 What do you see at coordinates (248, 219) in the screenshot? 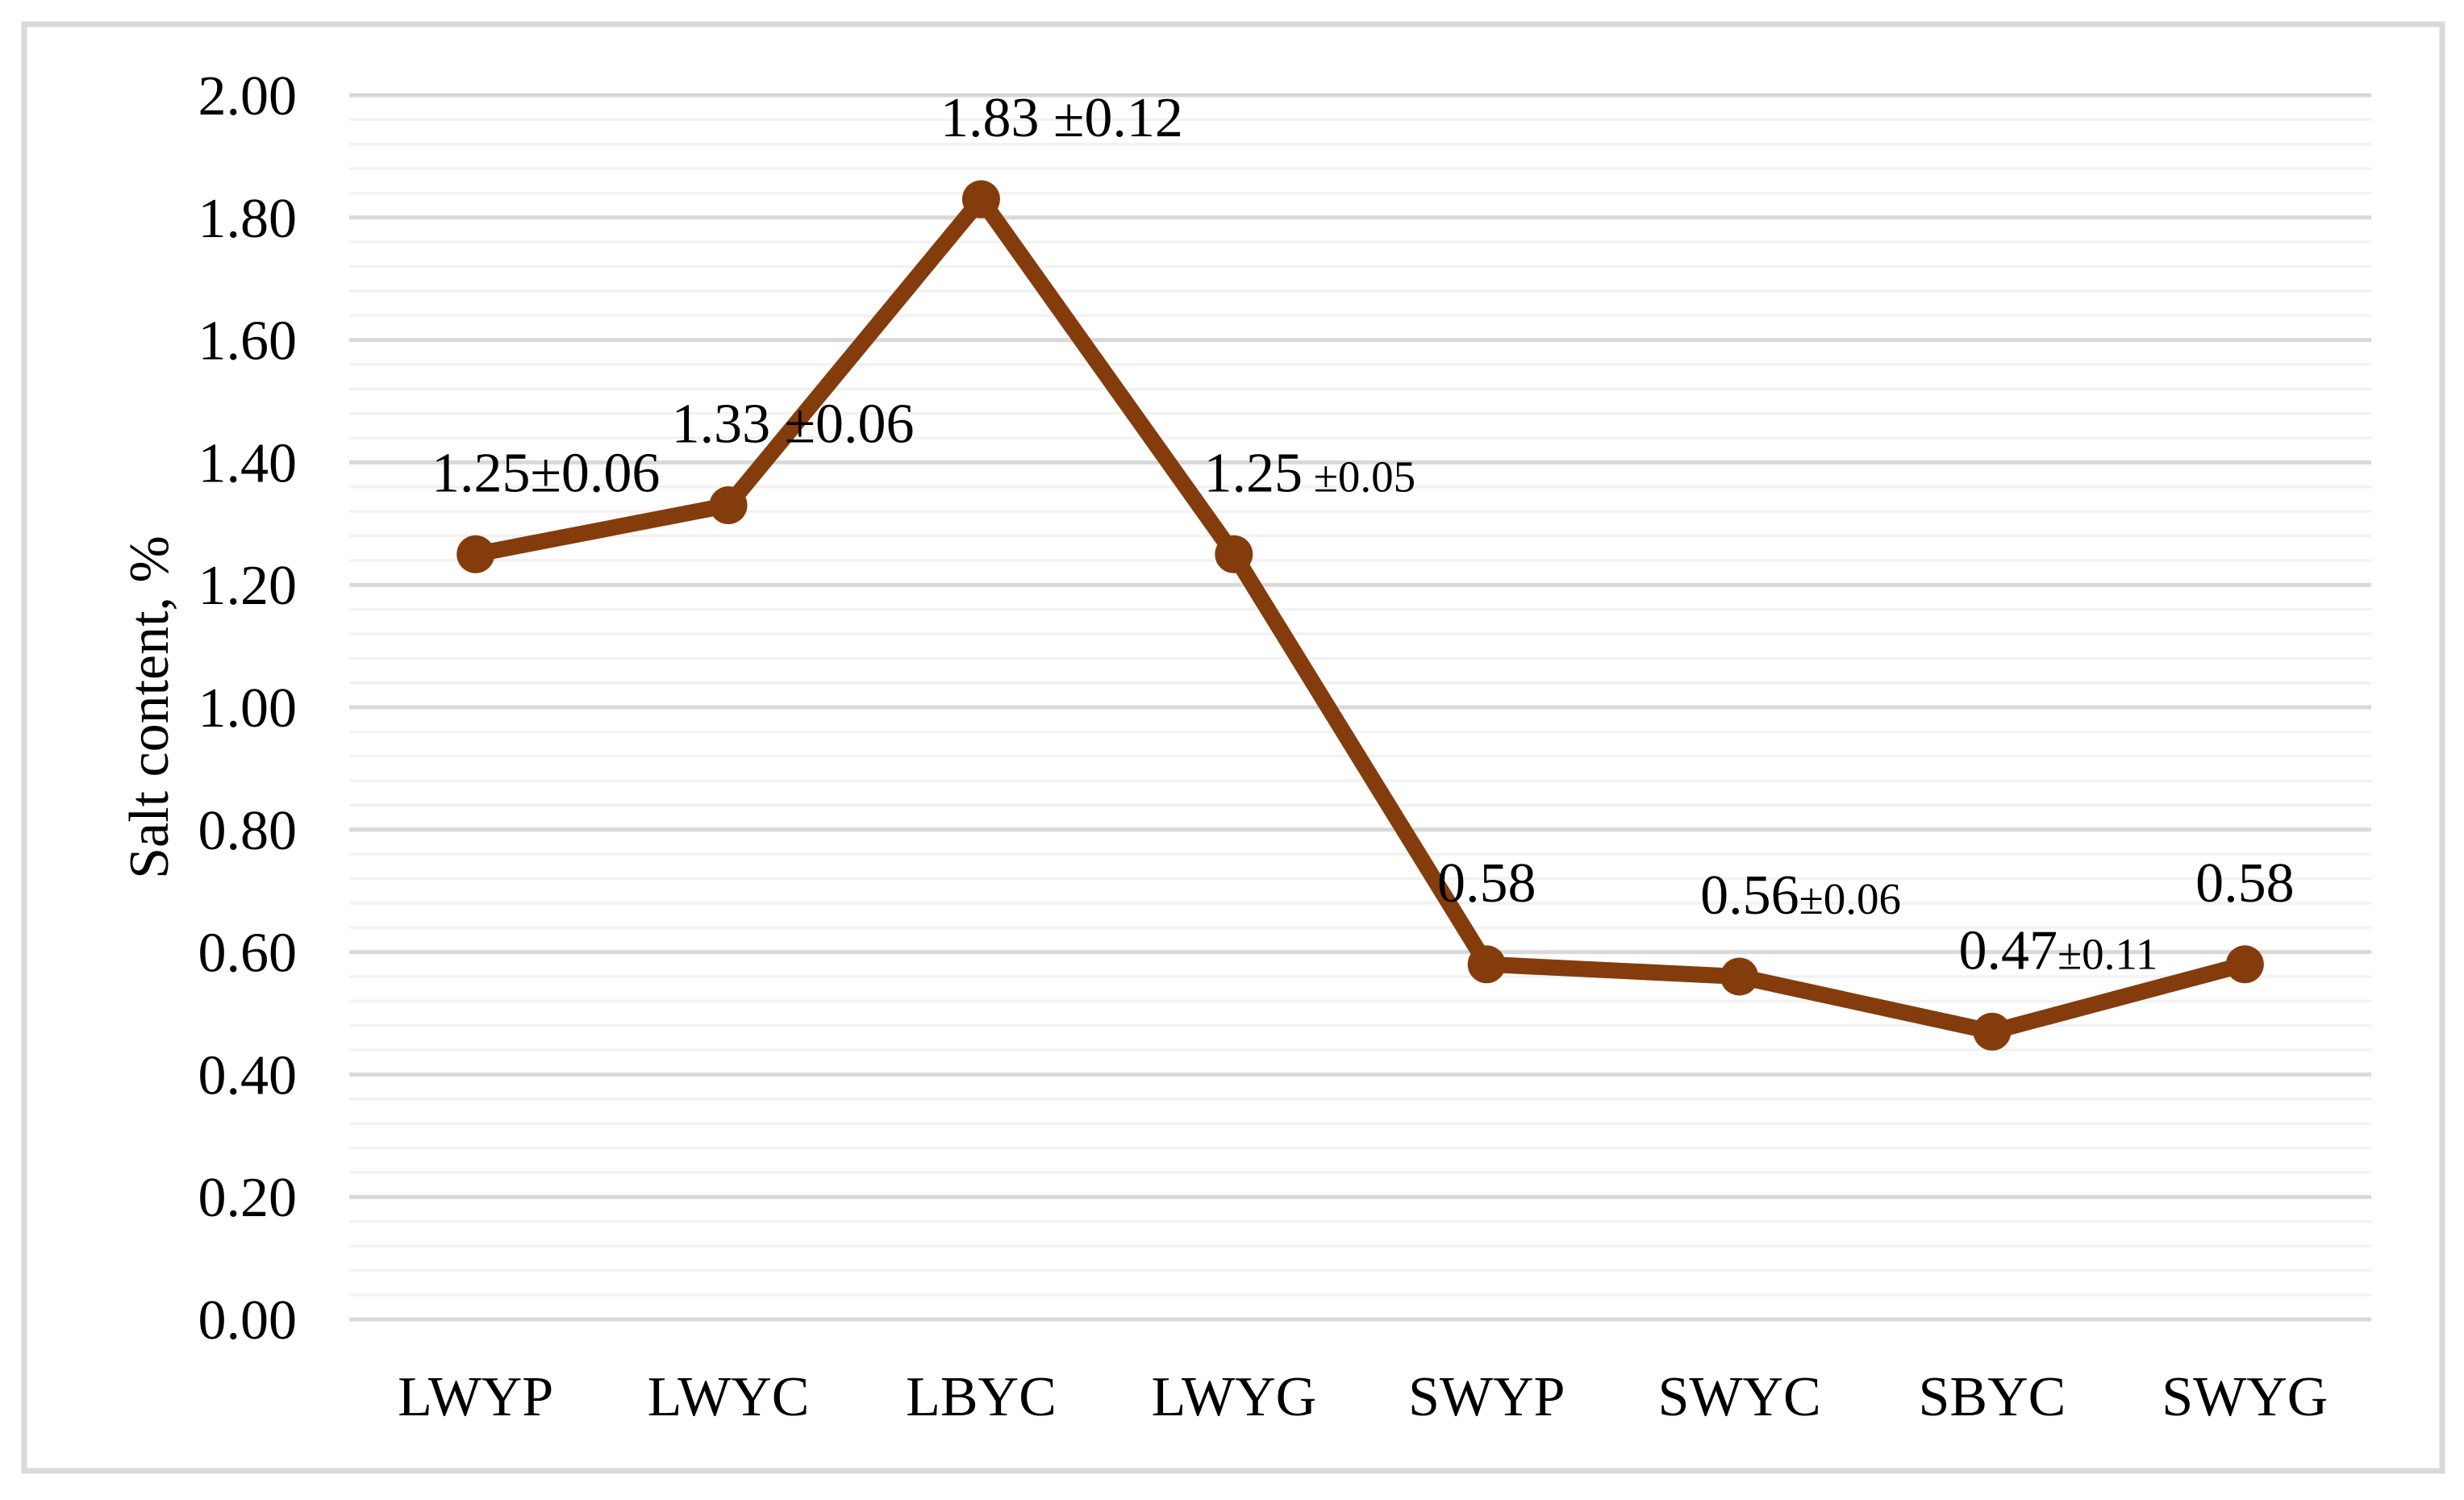
I see `y-tick-label: 1.80` at bounding box center [248, 219].